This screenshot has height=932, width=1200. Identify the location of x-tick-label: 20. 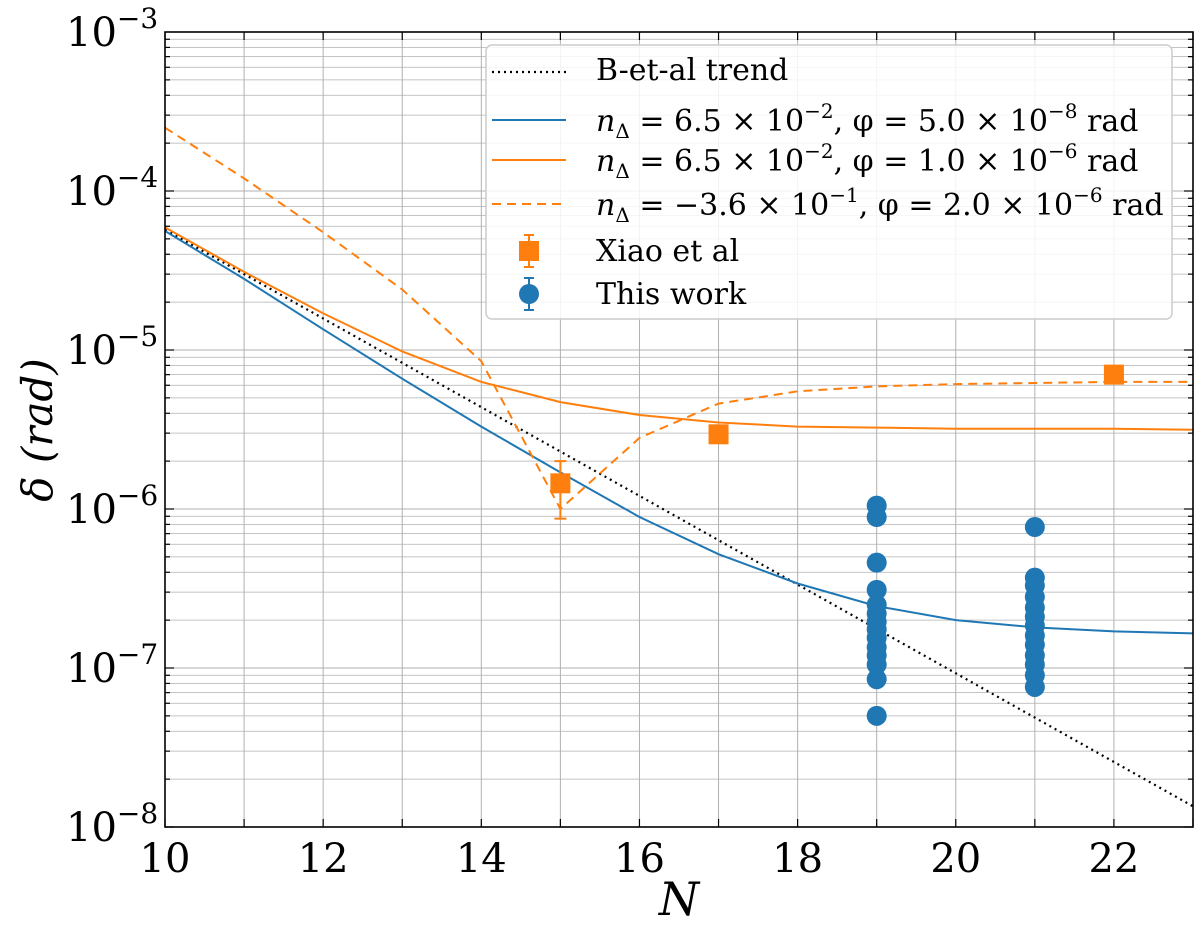
(955, 859).